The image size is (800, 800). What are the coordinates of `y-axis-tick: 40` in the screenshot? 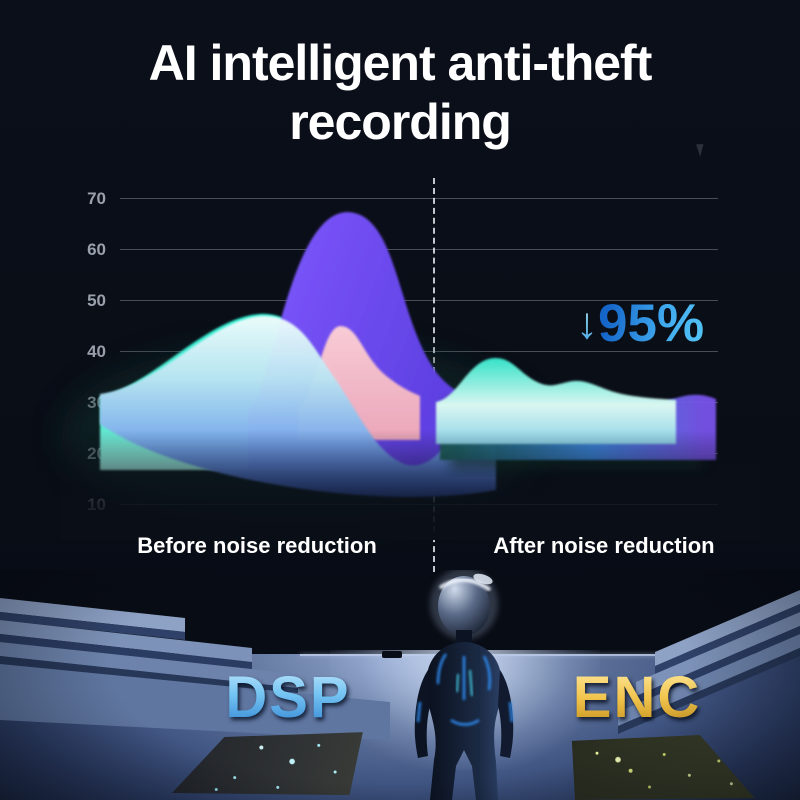 It's located at (96, 351).